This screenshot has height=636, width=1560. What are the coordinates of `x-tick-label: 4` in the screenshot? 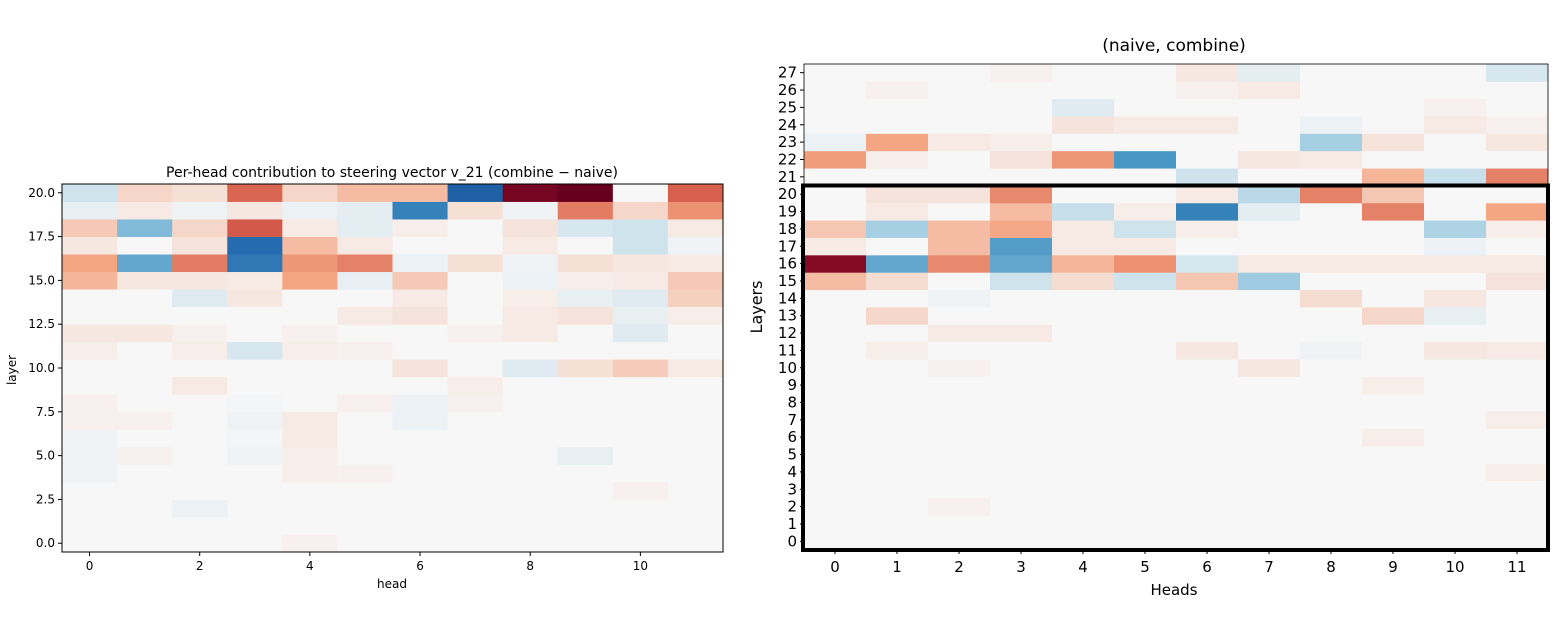 It's located at (310, 566).